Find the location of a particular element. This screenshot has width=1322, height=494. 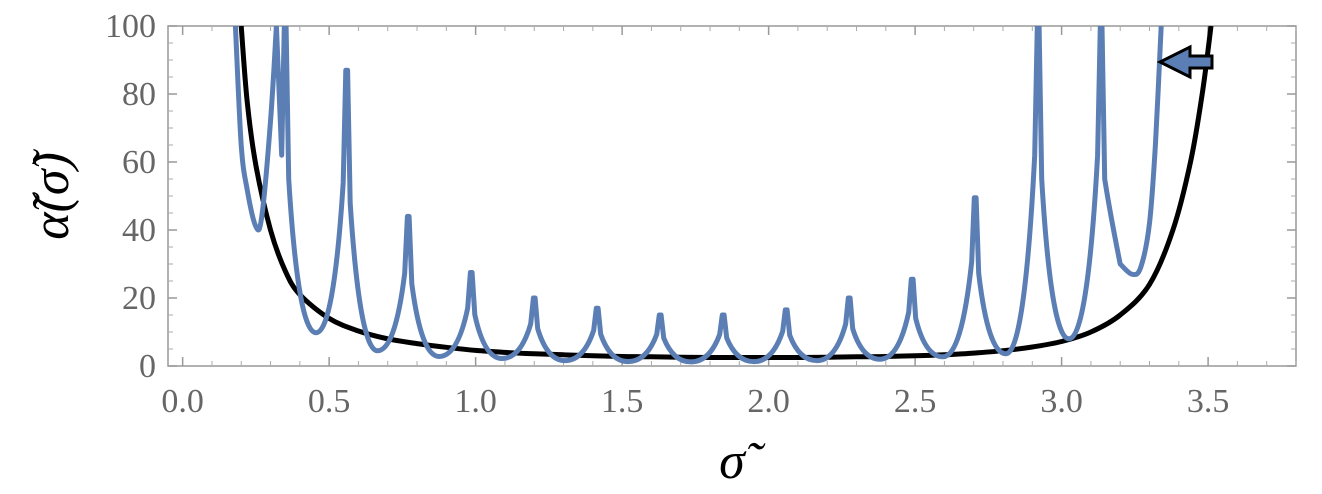

x-tick-label: 1.0 is located at coordinates (475, 401).